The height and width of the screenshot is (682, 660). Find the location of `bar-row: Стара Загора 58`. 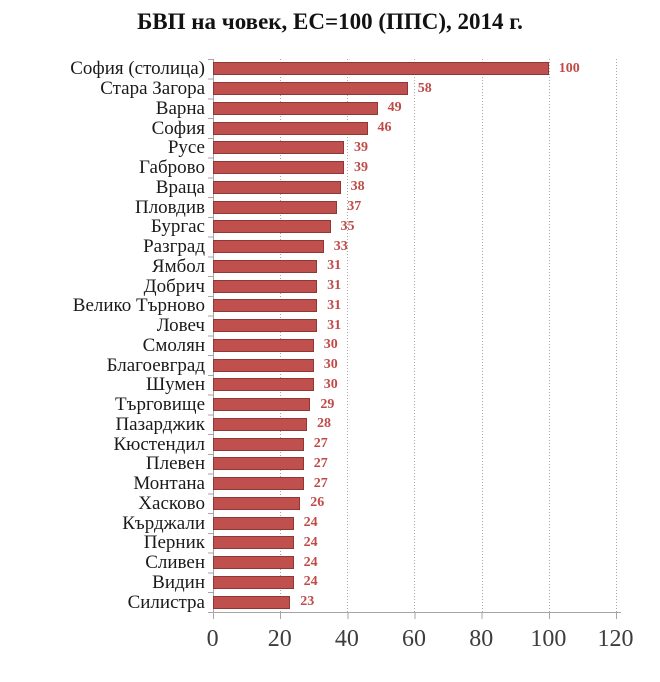

bar-row: Стара Загора 58 is located at coordinates (308, 89).